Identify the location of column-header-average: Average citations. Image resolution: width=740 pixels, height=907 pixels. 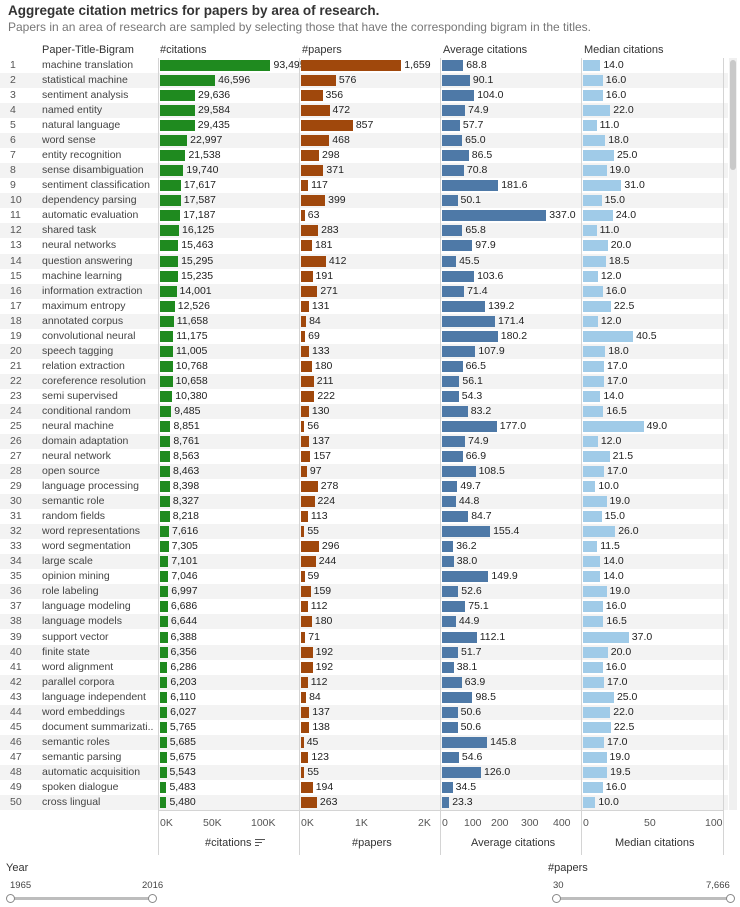
(485, 50).